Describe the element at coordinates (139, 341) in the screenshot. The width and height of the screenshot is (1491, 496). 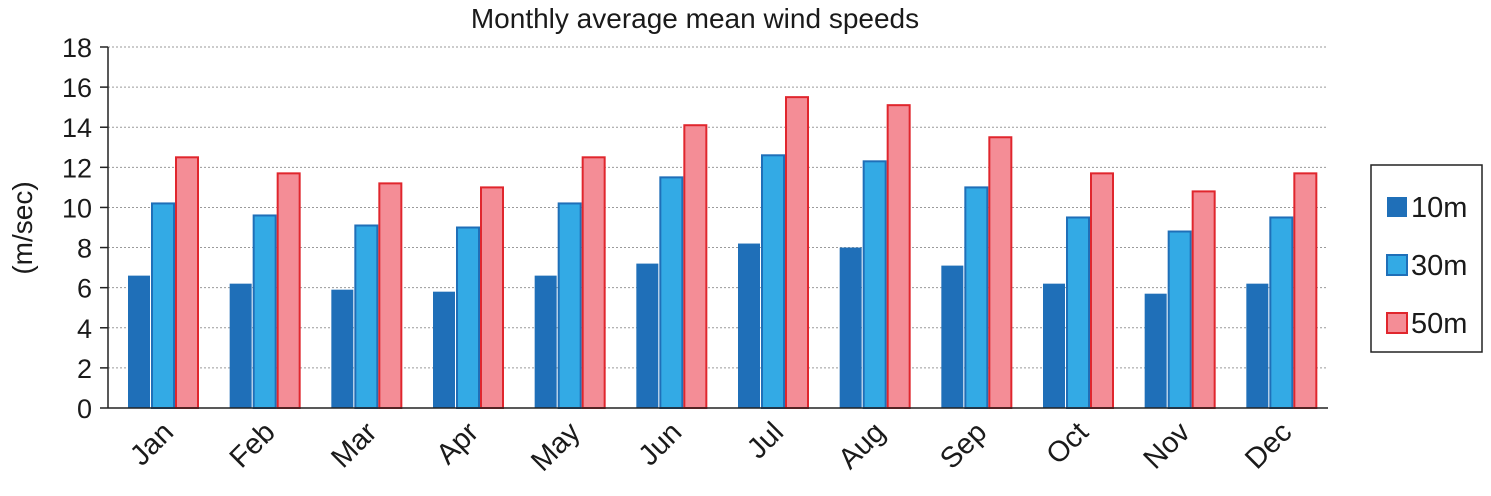
I see `bar-10m-Jan` at that location.